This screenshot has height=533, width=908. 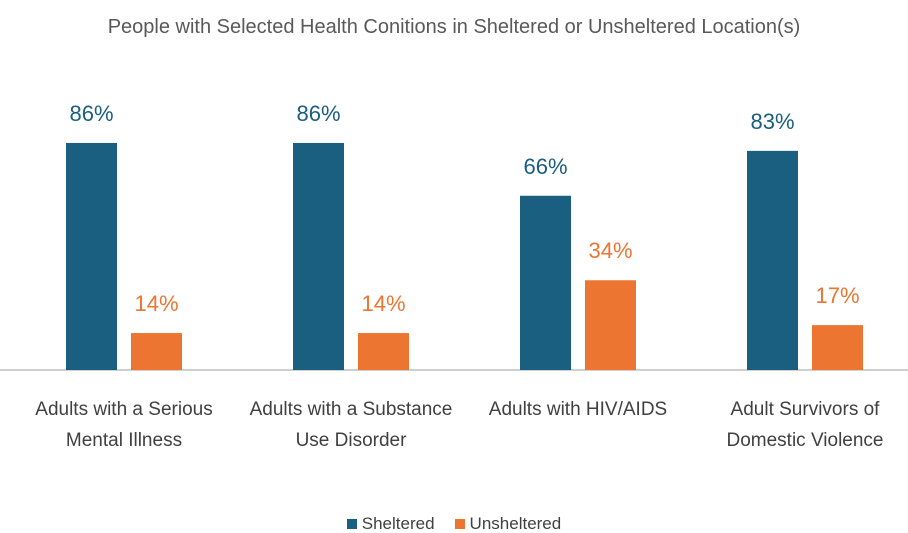 I want to click on legend: Sheltered Unsheltered, so click(x=454, y=523).